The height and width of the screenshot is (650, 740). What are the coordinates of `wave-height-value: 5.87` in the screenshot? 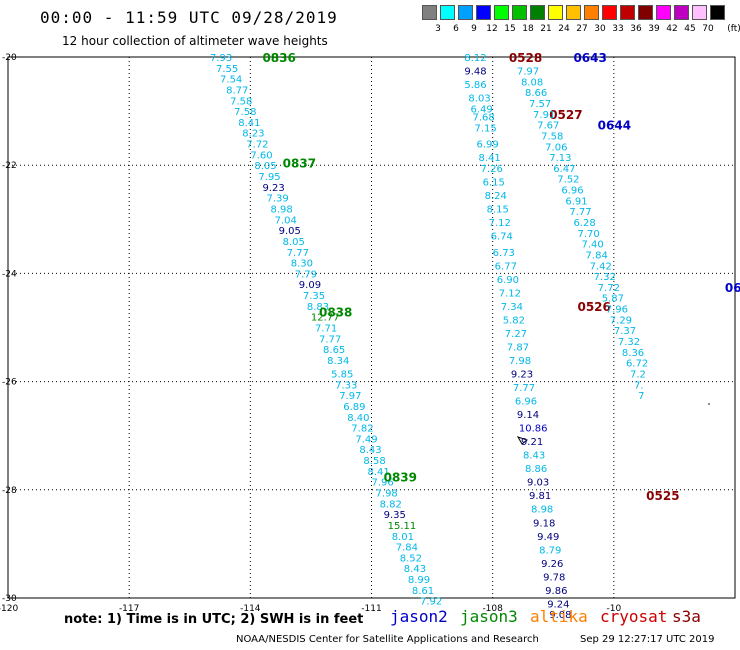 It's located at (613, 299).